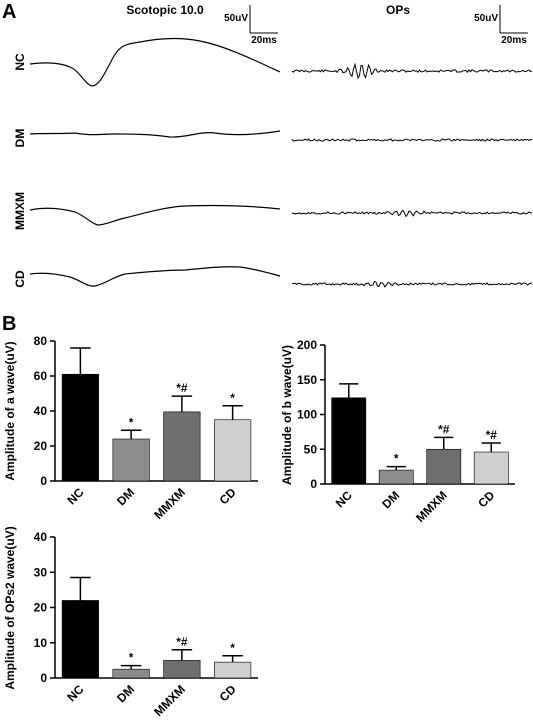  Describe the element at coordinates (155, 215) in the screenshot. I see `erg-trace-mmxm` at that location.